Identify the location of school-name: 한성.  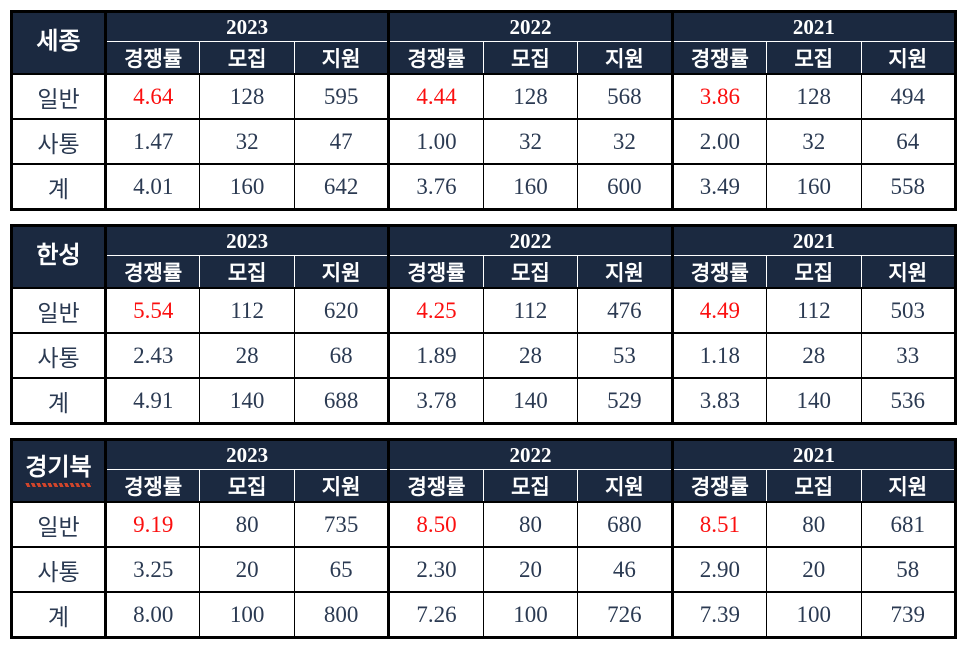
(58, 256).